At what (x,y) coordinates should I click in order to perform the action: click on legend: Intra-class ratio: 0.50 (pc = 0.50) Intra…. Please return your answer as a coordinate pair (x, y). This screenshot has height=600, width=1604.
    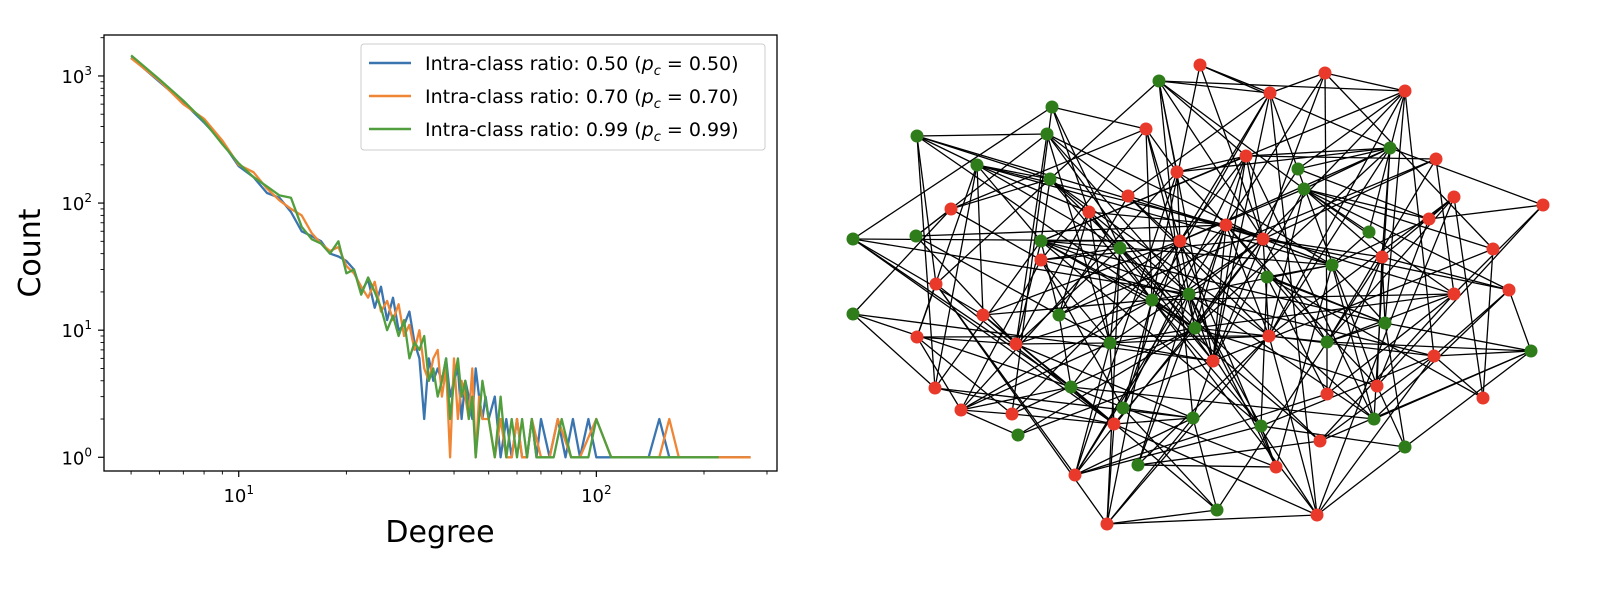
    Looking at the image, I should click on (563, 97).